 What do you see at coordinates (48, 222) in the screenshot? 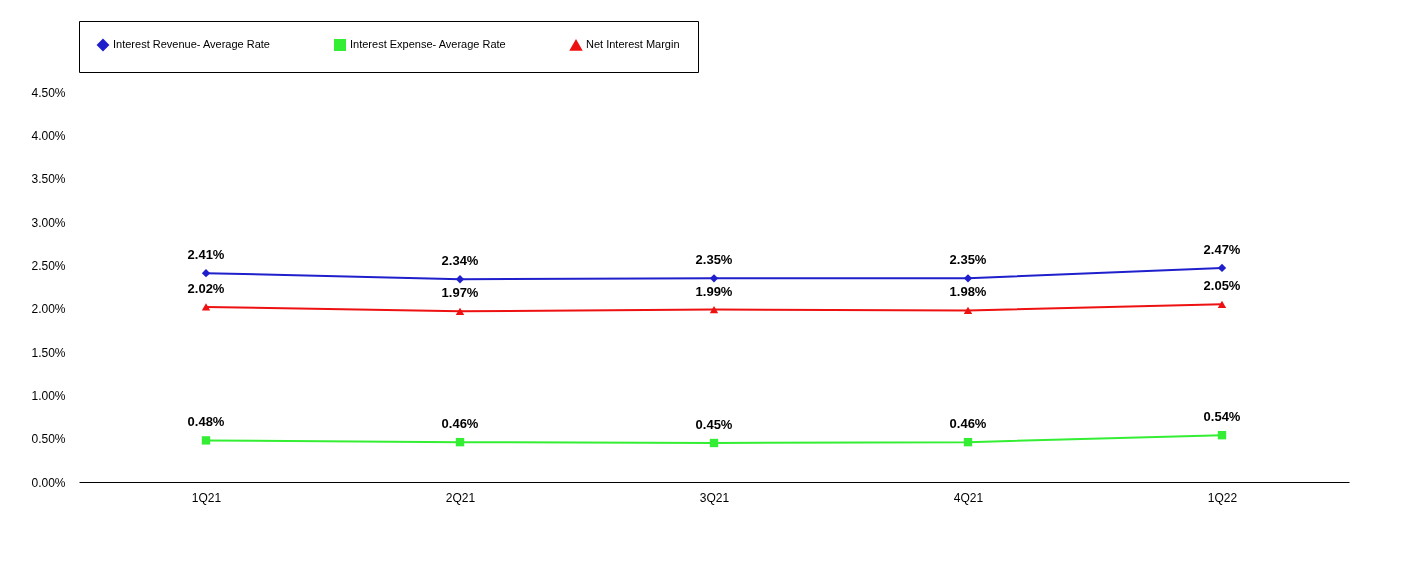
I see `y-tick-label: 3.00%` at bounding box center [48, 222].